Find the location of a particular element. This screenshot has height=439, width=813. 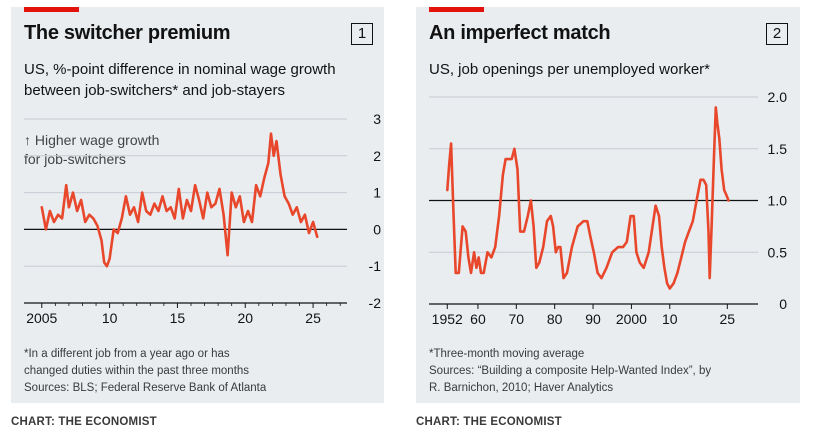

chart-title: The switcher premium is located at coordinates (127, 33).